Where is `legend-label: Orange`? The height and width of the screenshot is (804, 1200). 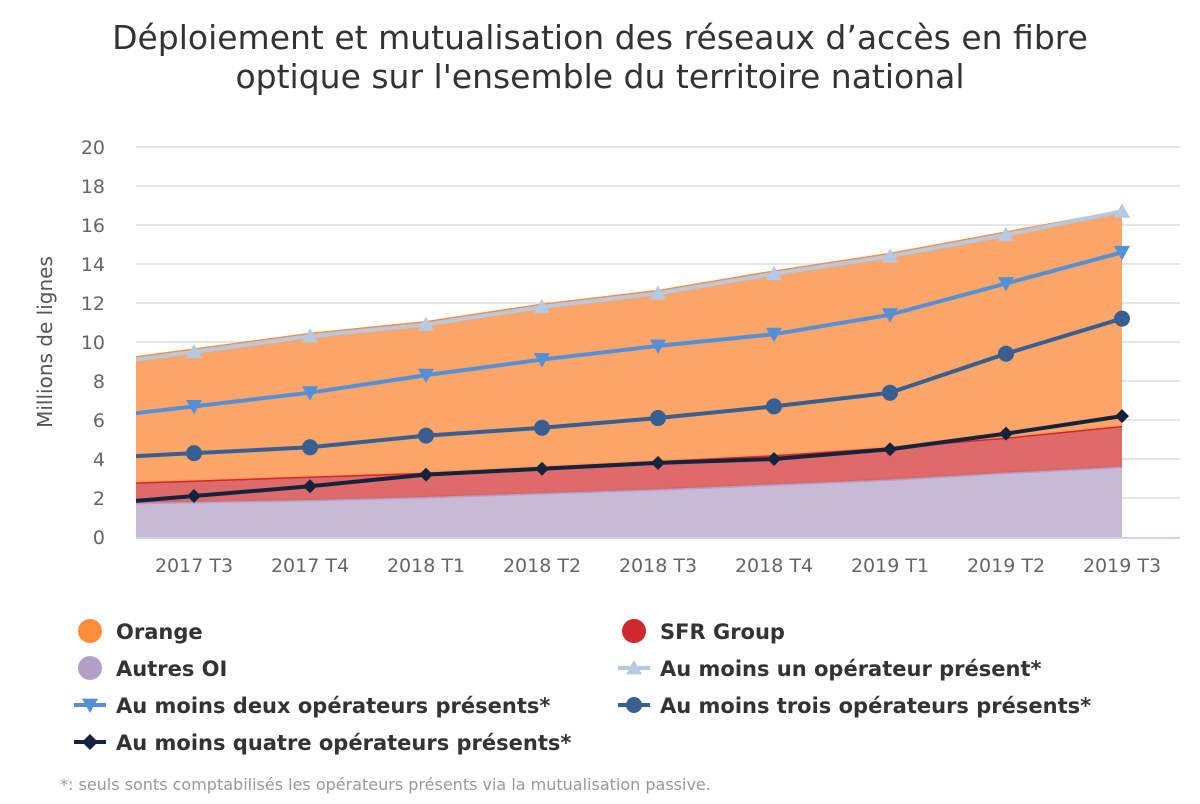
legend-label: Orange is located at coordinates (159, 632).